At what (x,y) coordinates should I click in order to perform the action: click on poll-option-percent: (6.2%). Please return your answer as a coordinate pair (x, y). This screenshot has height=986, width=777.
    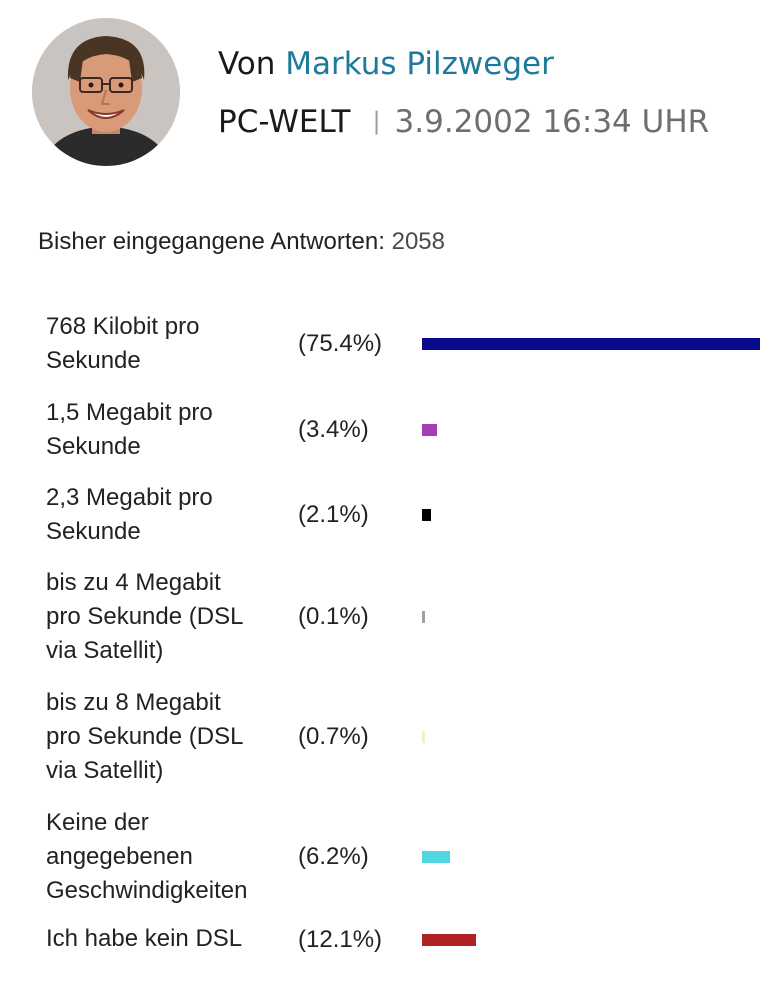
    Looking at the image, I should click on (333, 856).